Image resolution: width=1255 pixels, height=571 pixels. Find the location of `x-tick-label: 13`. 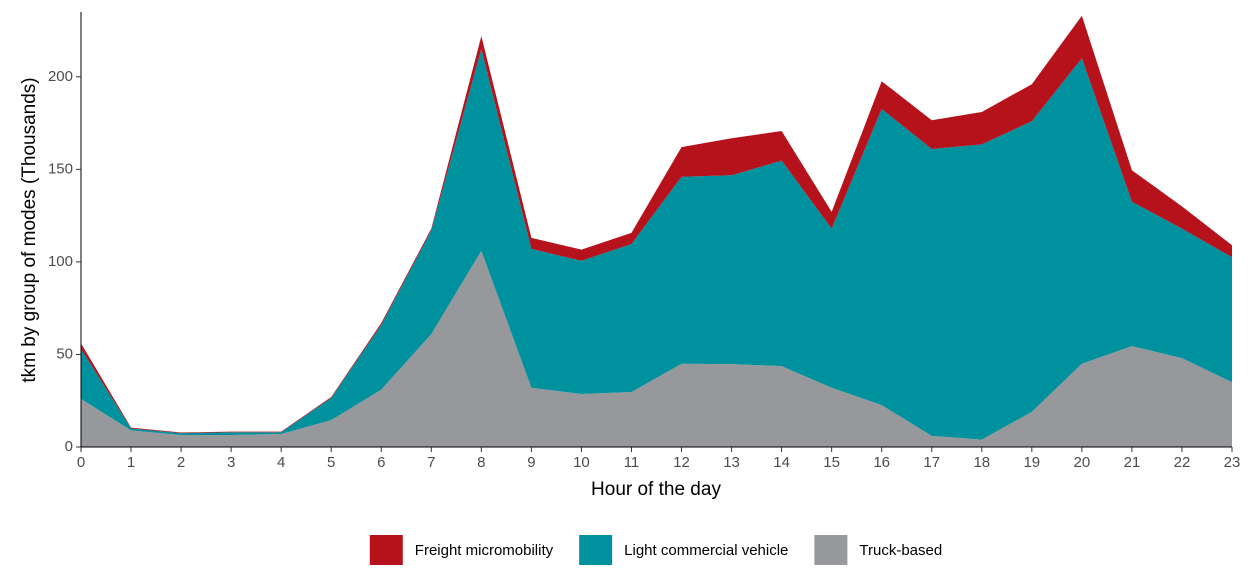

x-tick-label: 13 is located at coordinates (731, 462).